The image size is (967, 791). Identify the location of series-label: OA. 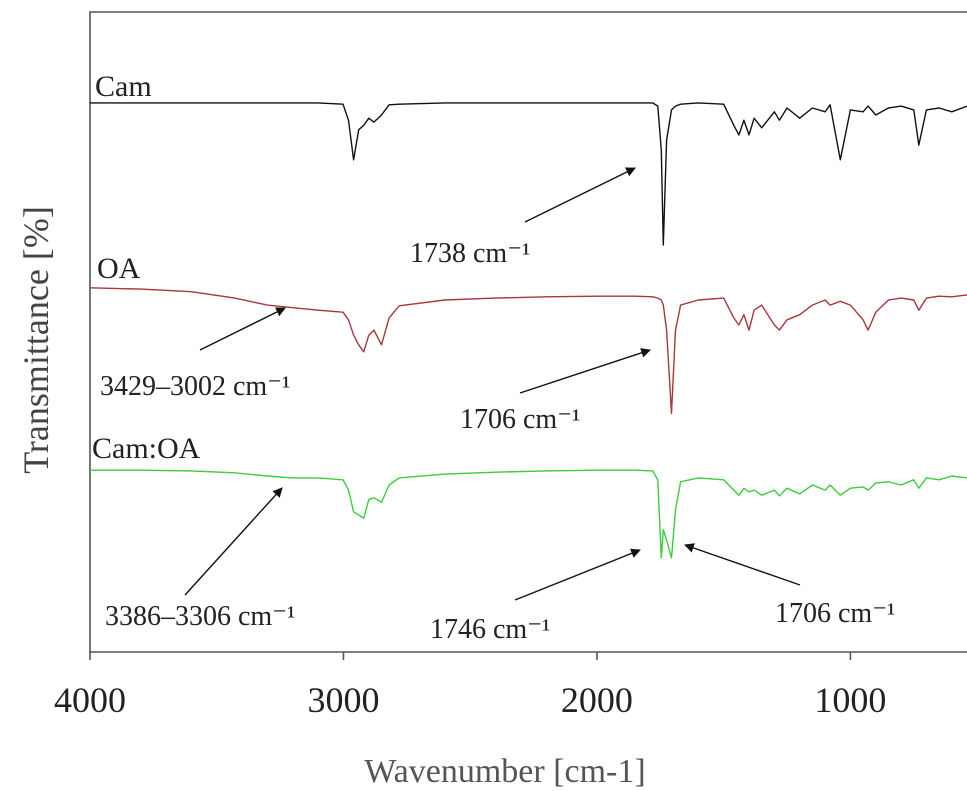
(119, 268).